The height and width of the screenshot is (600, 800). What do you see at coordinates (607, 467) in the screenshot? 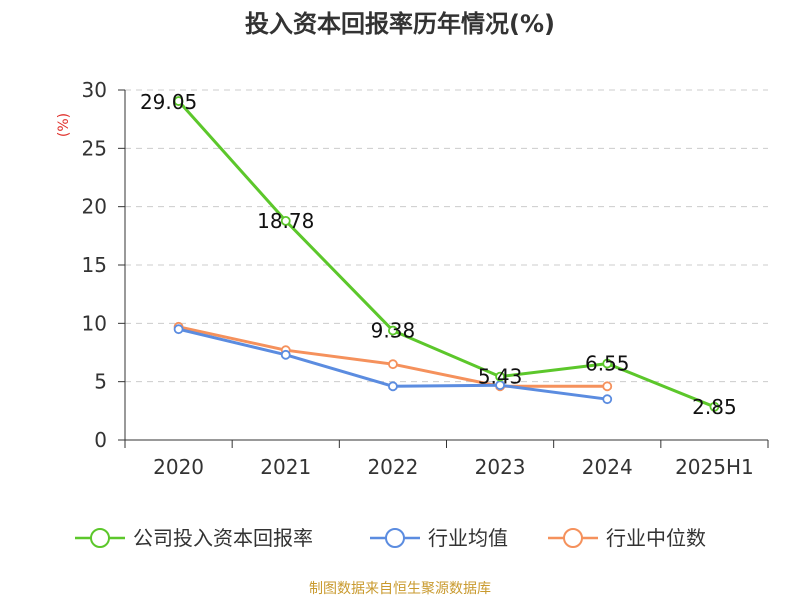
I see `x-tick-label: 2024` at bounding box center [607, 467].